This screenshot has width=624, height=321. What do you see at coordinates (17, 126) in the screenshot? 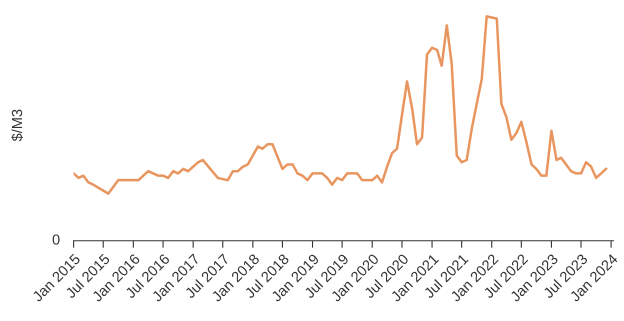
I see `y-axis-title: $/M3` at bounding box center [17, 126].